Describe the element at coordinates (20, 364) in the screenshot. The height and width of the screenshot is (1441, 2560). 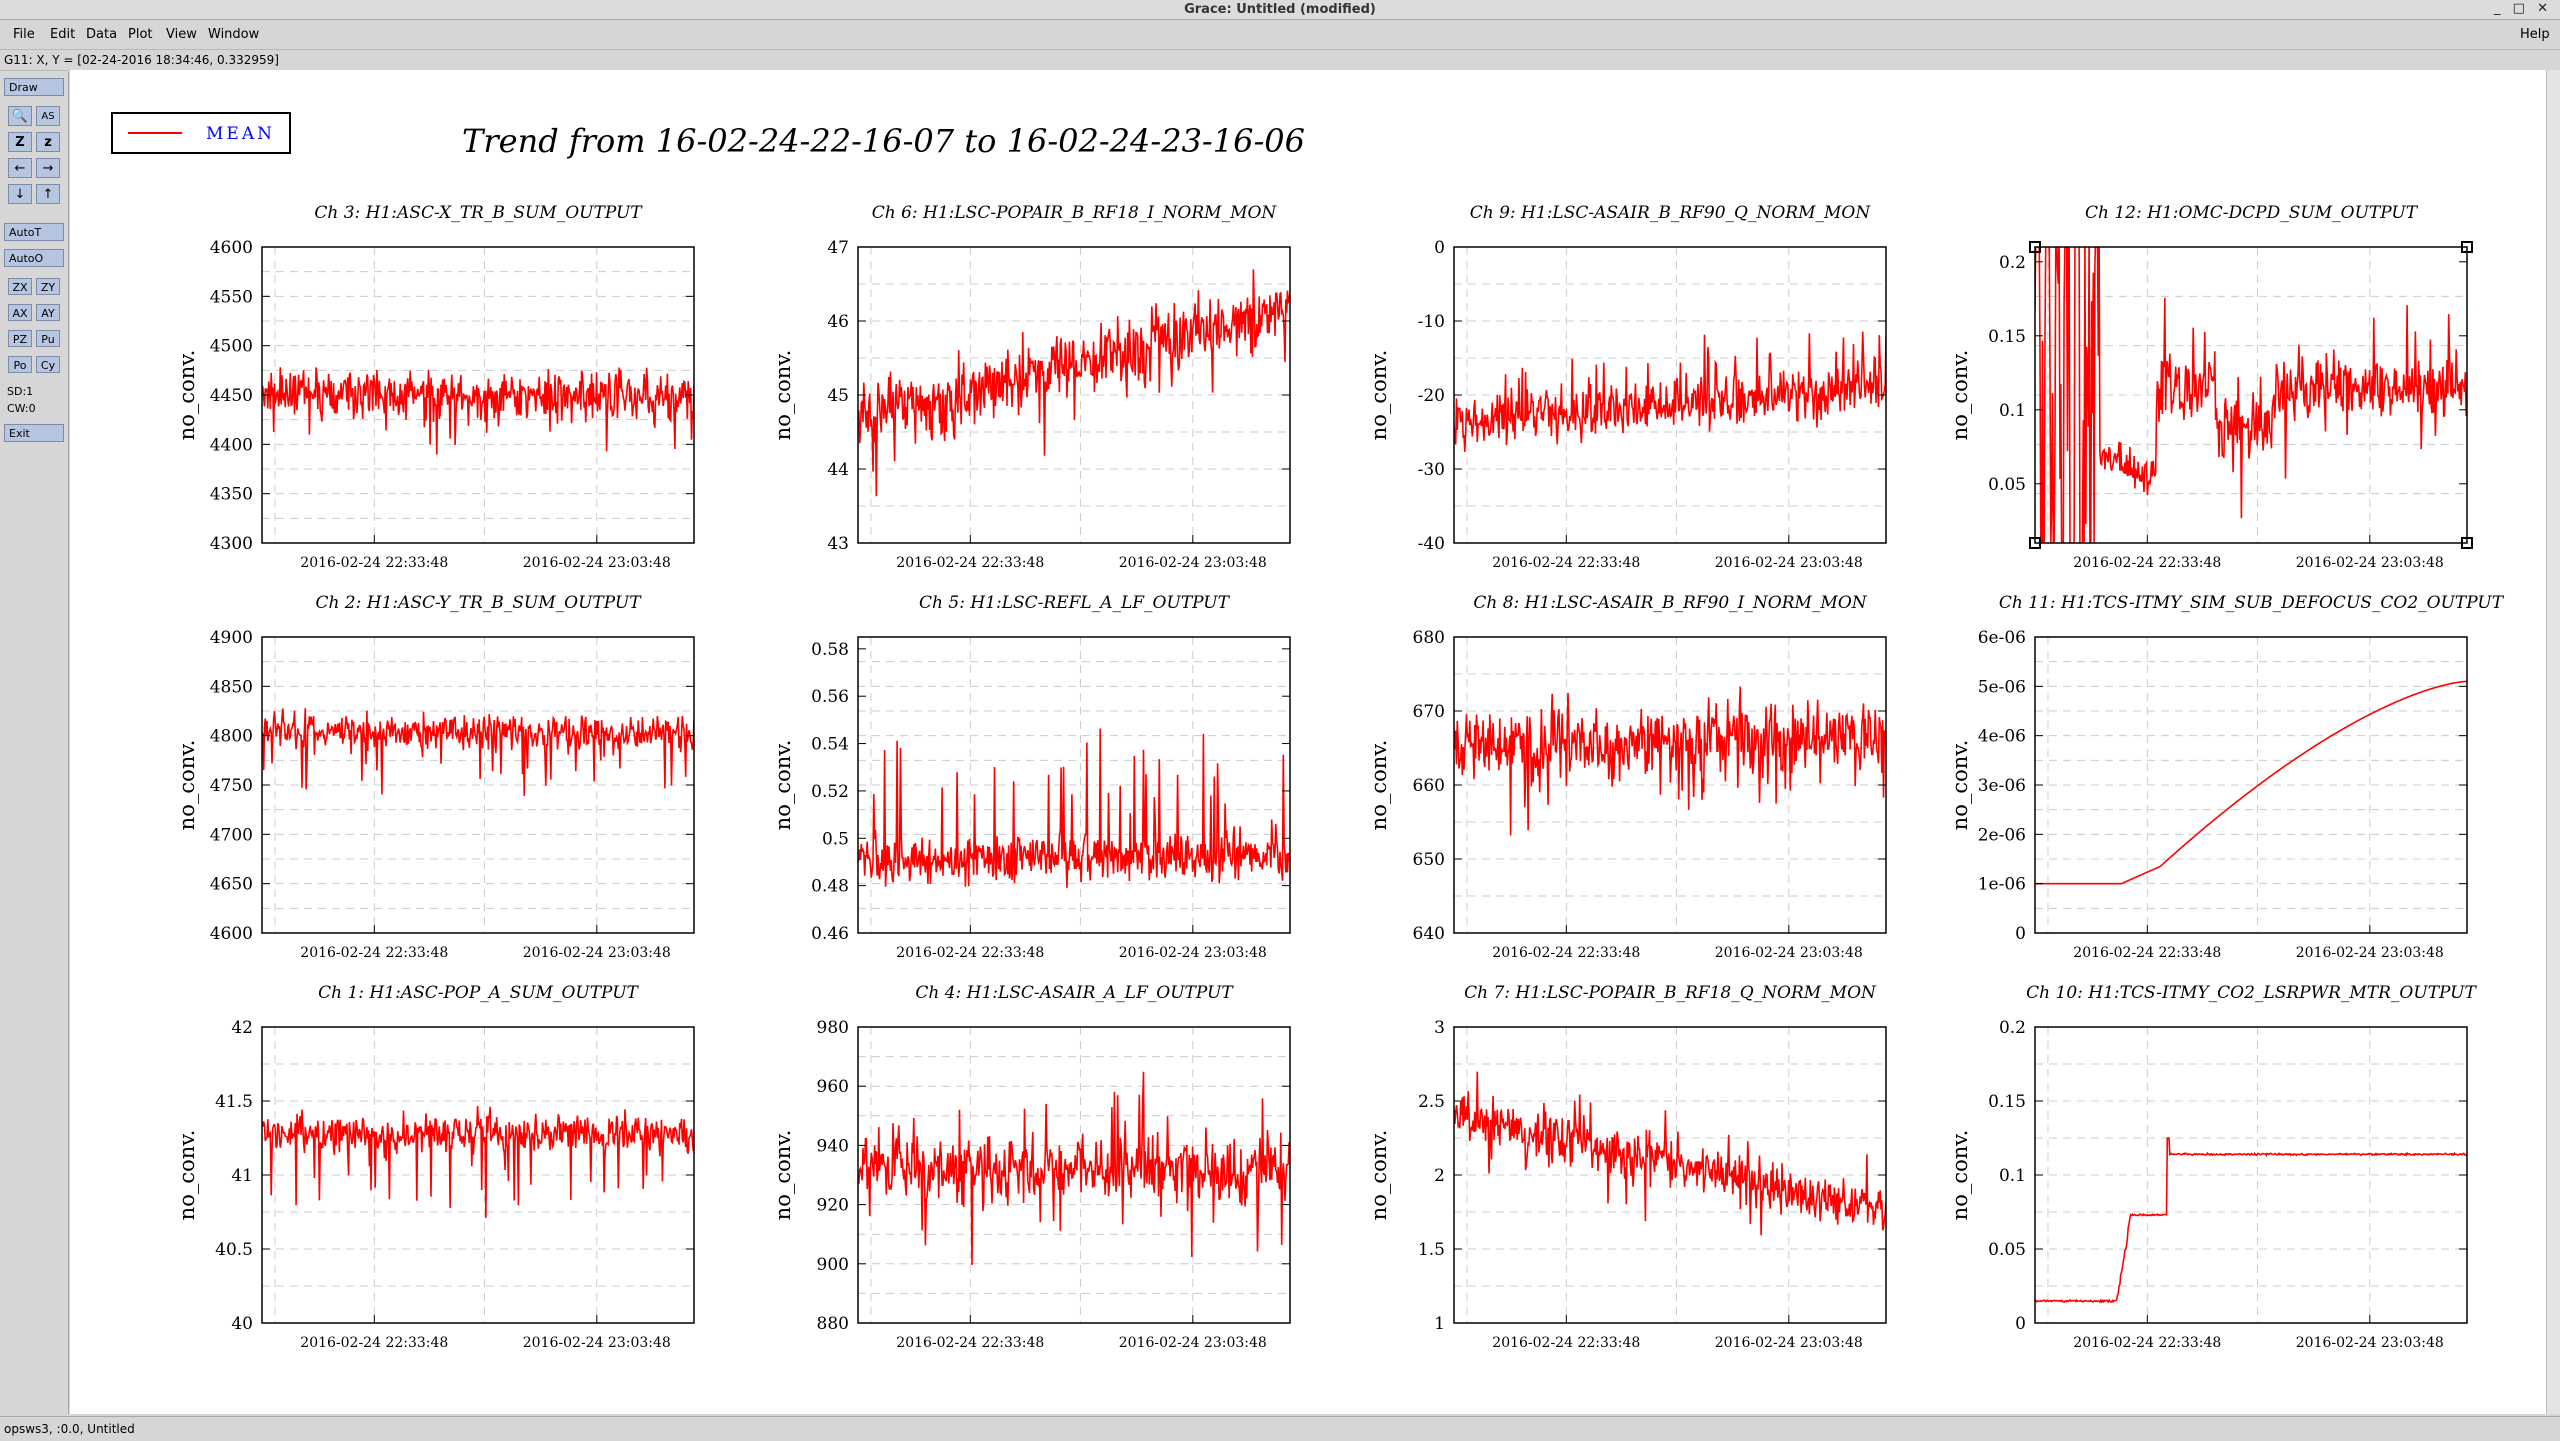
I see `po-button: Po` at that location.